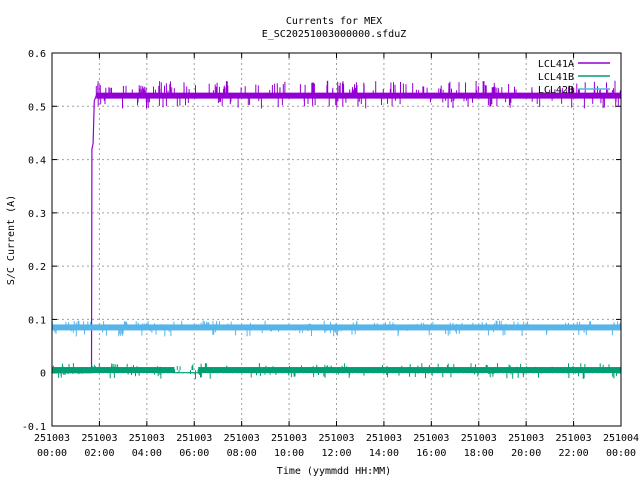 Image resolution: width=640 pixels, height=480 pixels. Describe the element at coordinates (334, 21) in the screenshot. I see `chart-title: Currents for MEX` at that location.